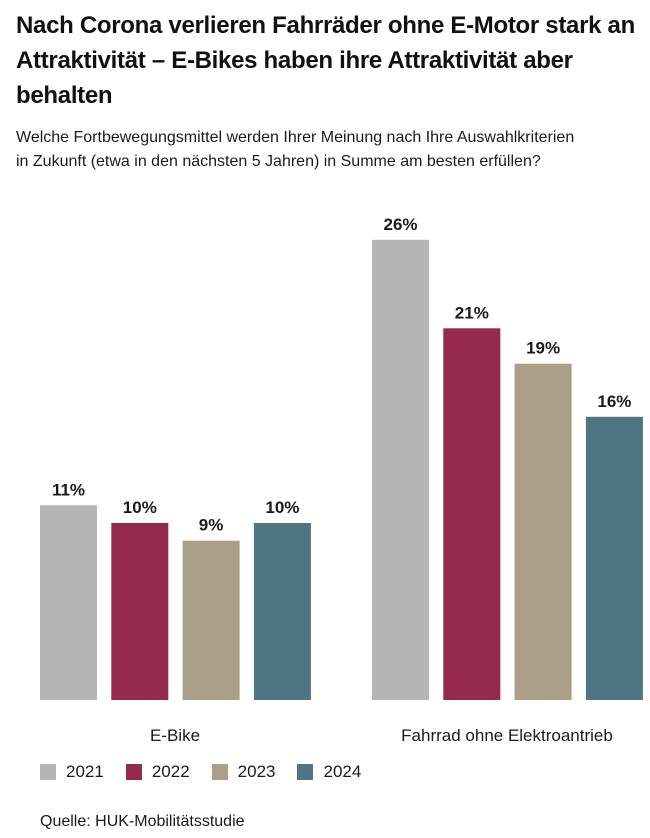 Image resolution: width=650 pixels, height=838 pixels. What do you see at coordinates (400, 470) in the screenshot?
I see `bar-2021-fahrrad` at bounding box center [400, 470].